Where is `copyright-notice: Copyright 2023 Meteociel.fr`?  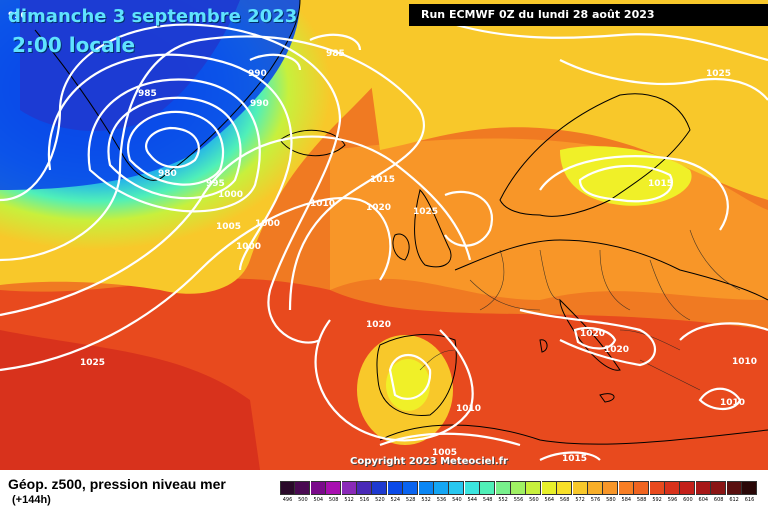 copyright-notice: Copyright 2023 Meteociel.fr is located at coordinates (429, 461).